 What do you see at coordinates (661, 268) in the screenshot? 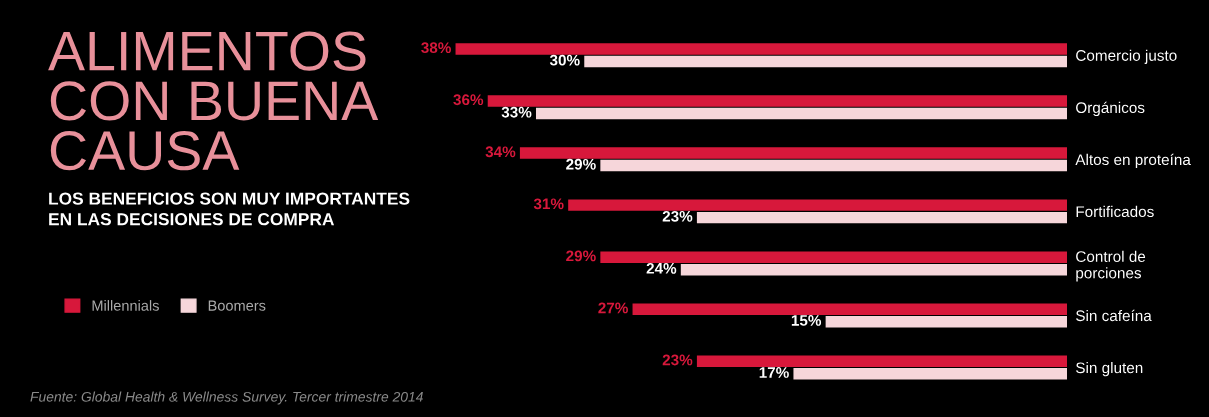
I see `data-label: 24%` at bounding box center [661, 268].